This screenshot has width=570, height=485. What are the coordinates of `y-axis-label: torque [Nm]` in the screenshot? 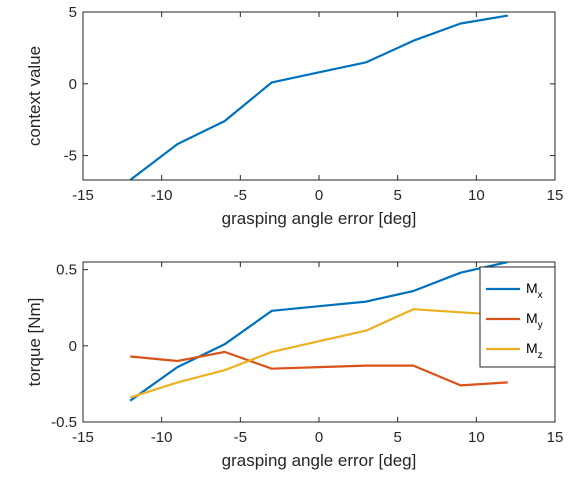 It's located at (34, 342).